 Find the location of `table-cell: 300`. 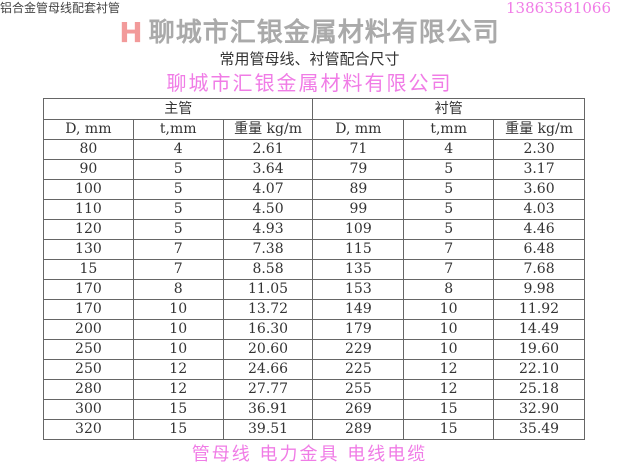

table-cell: 300 is located at coordinates (88, 409).